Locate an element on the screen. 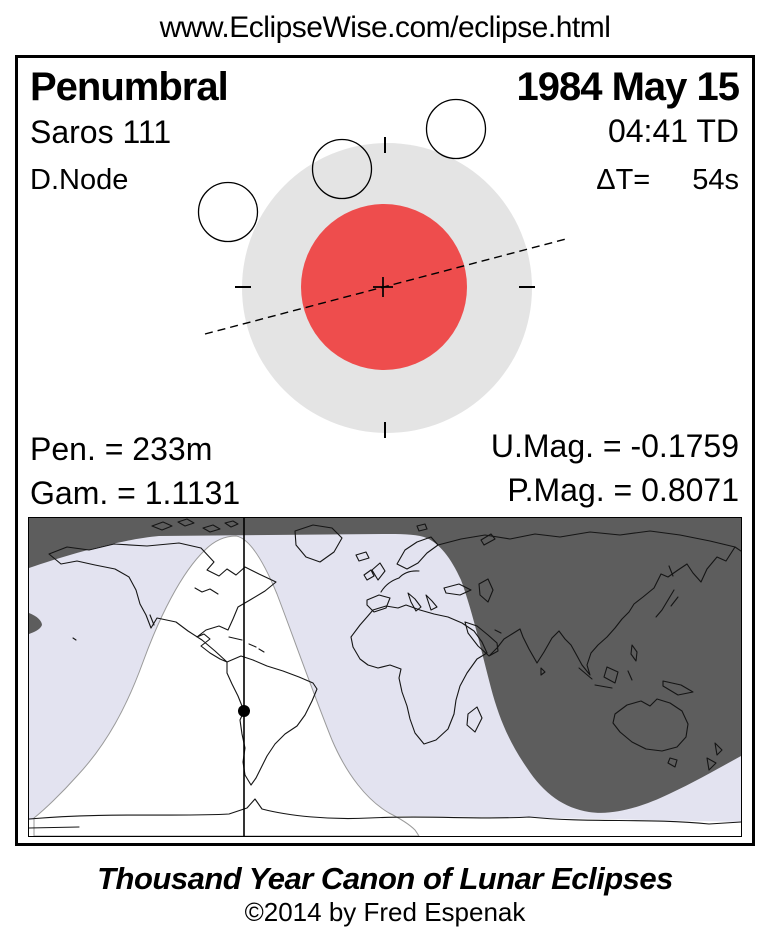 The image size is (770, 940). west-europe-coast is located at coordinates (400, 581).